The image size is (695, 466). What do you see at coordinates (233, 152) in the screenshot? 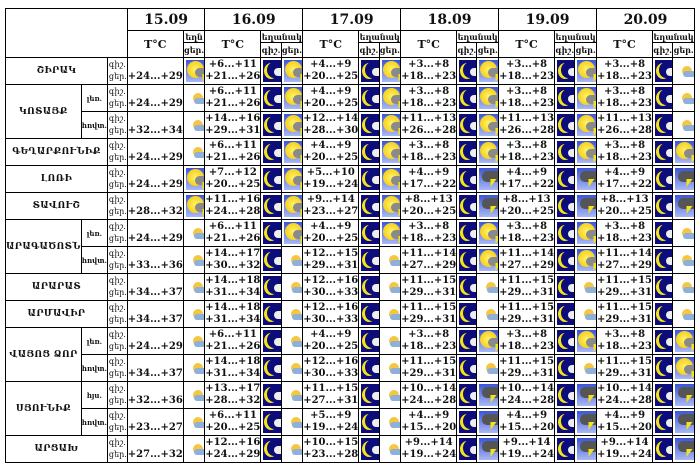
I see `temp-cell: +6...+11 +21...+26` at bounding box center [233, 152].